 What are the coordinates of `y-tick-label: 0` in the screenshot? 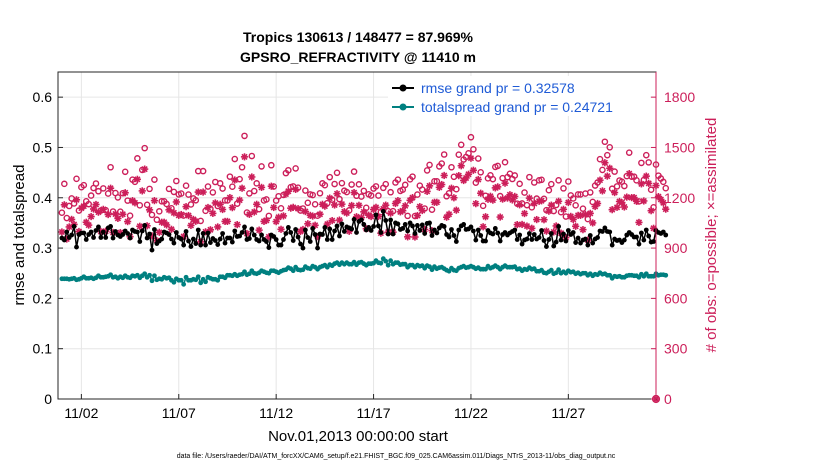 It's located at (48, 399).